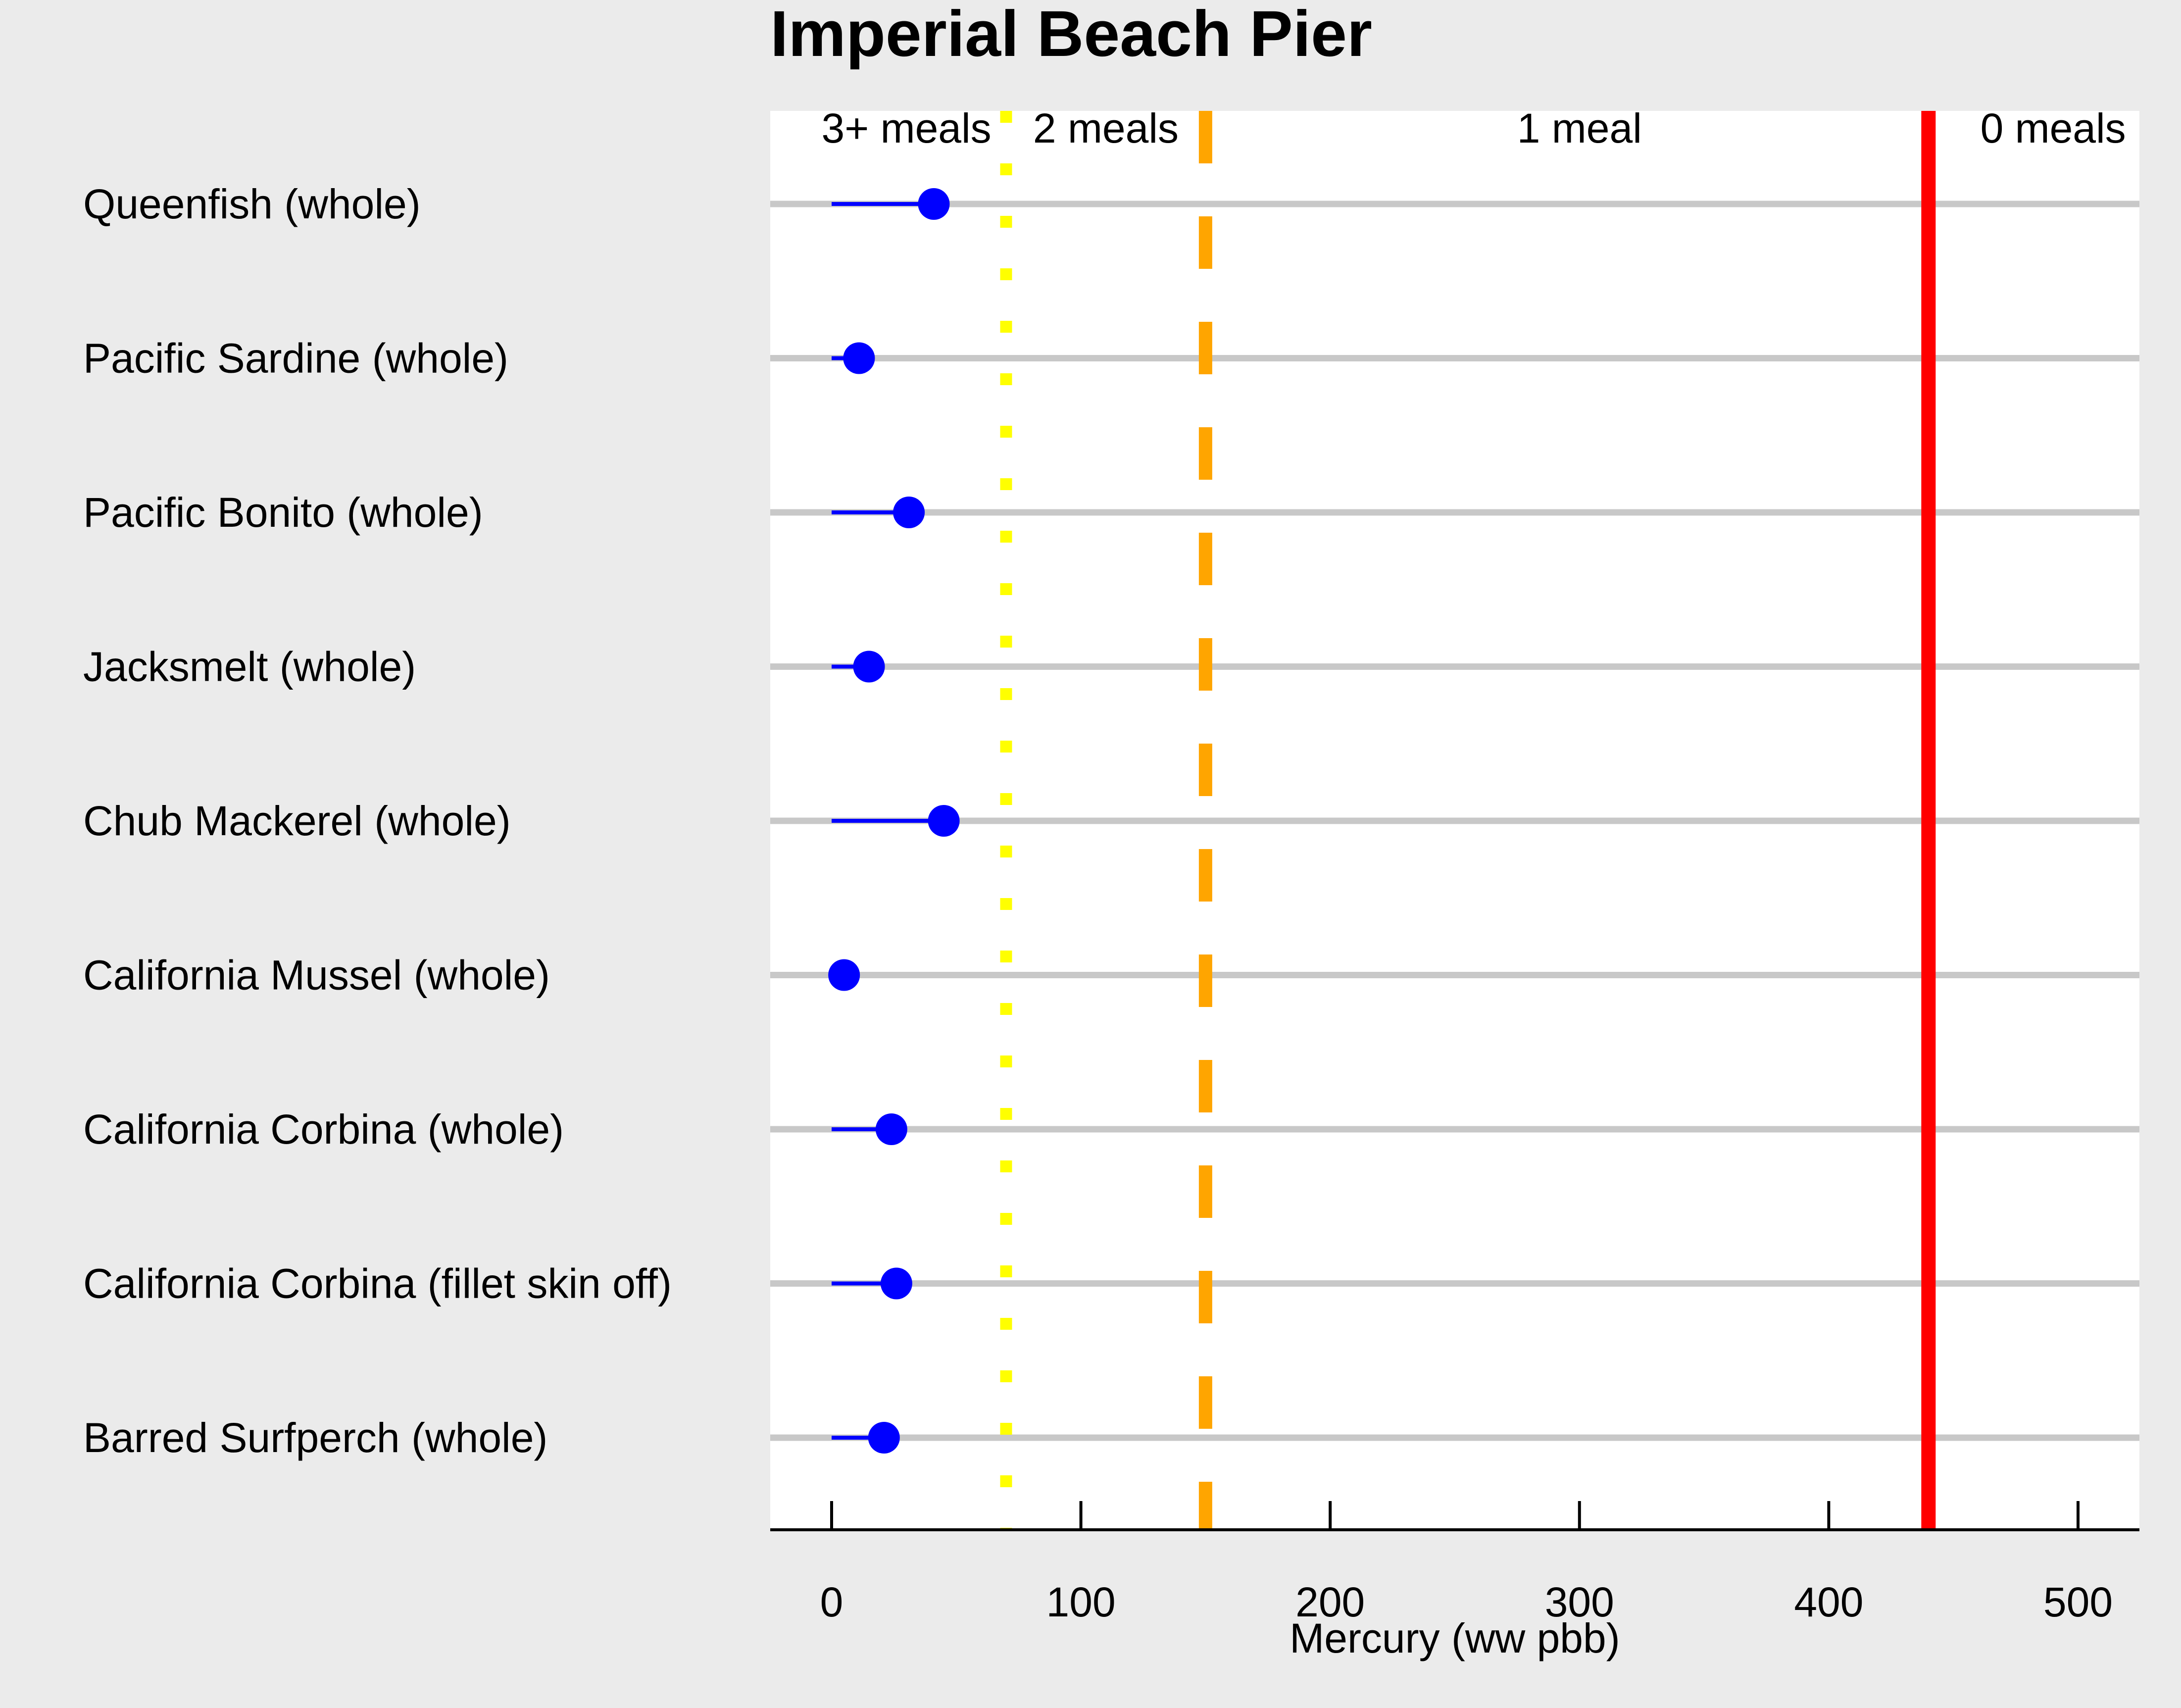 Image resolution: width=2181 pixels, height=1708 pixels. What do you see at coordinates (1455, 1638) in the screenshot?
I see `x-axis-title: Mercury (ww pbb)` at bounding box center [1455, 1638].